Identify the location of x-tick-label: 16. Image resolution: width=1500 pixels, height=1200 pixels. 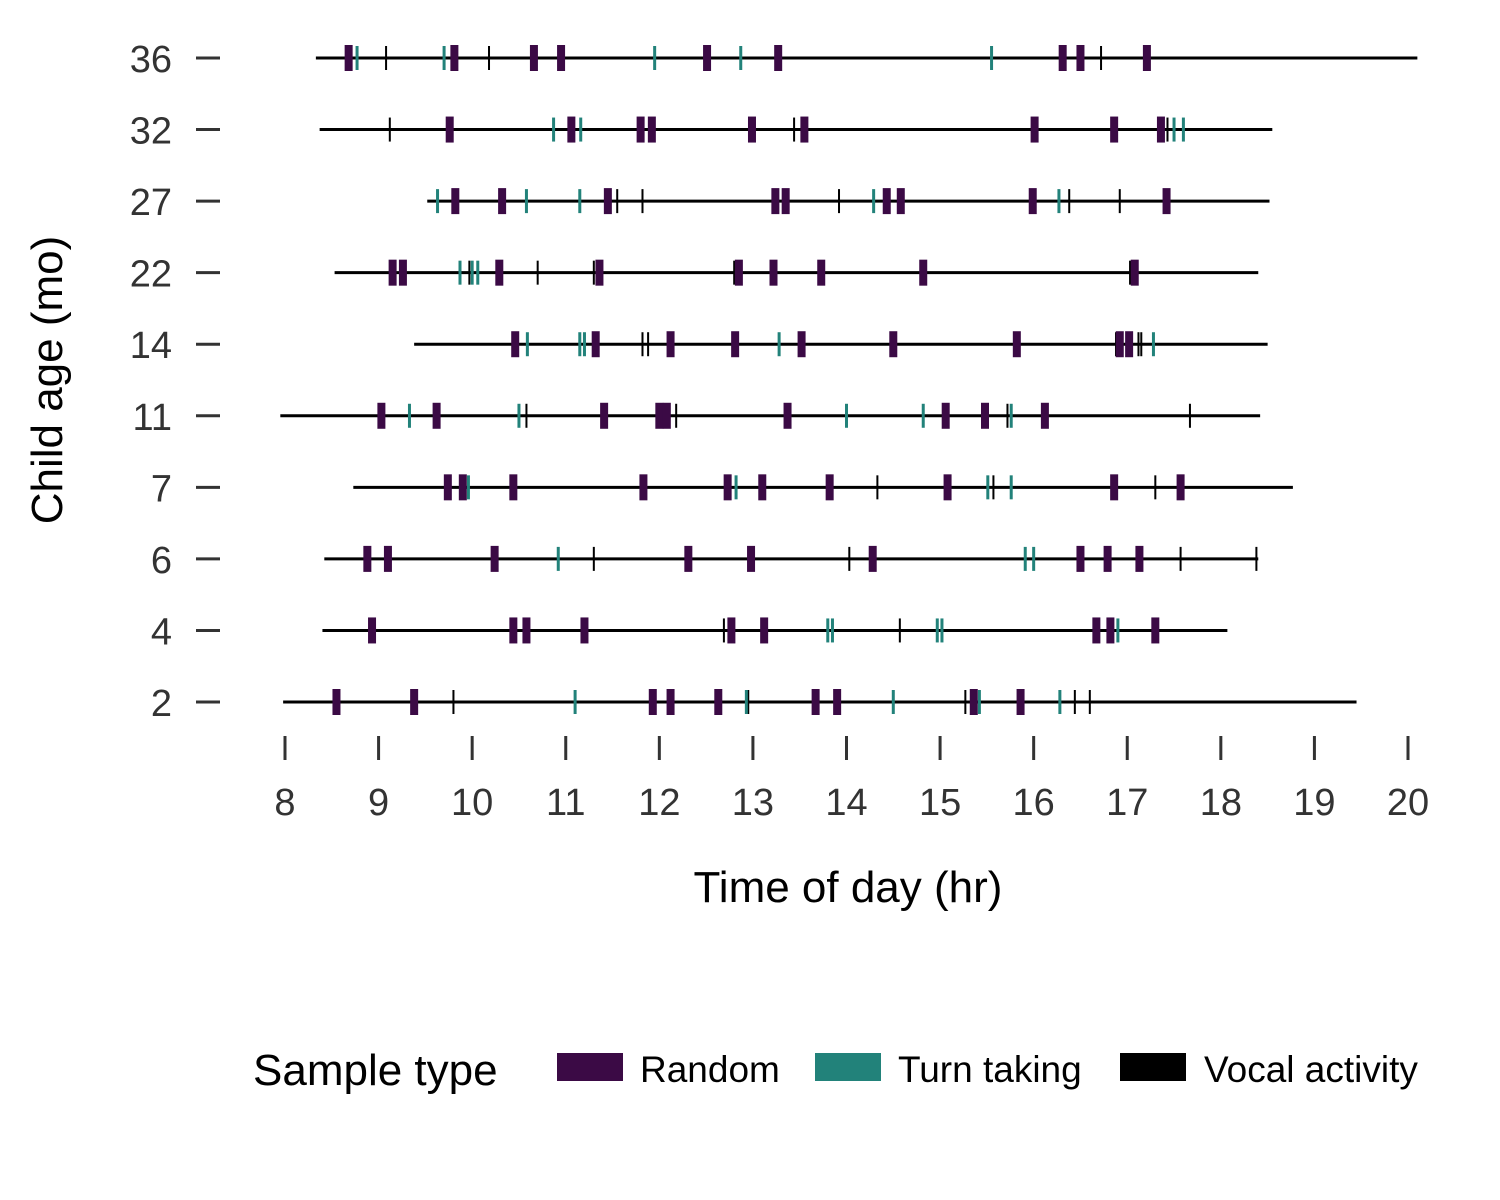
(1034, 803).